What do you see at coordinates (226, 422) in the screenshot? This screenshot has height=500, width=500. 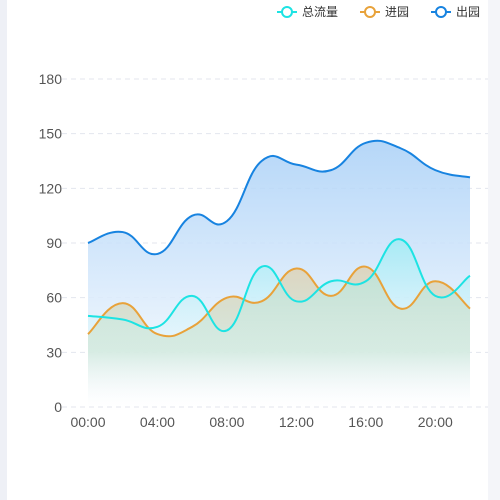 I see `x-tick-label: 08:00` at bounding box center [226, 422].